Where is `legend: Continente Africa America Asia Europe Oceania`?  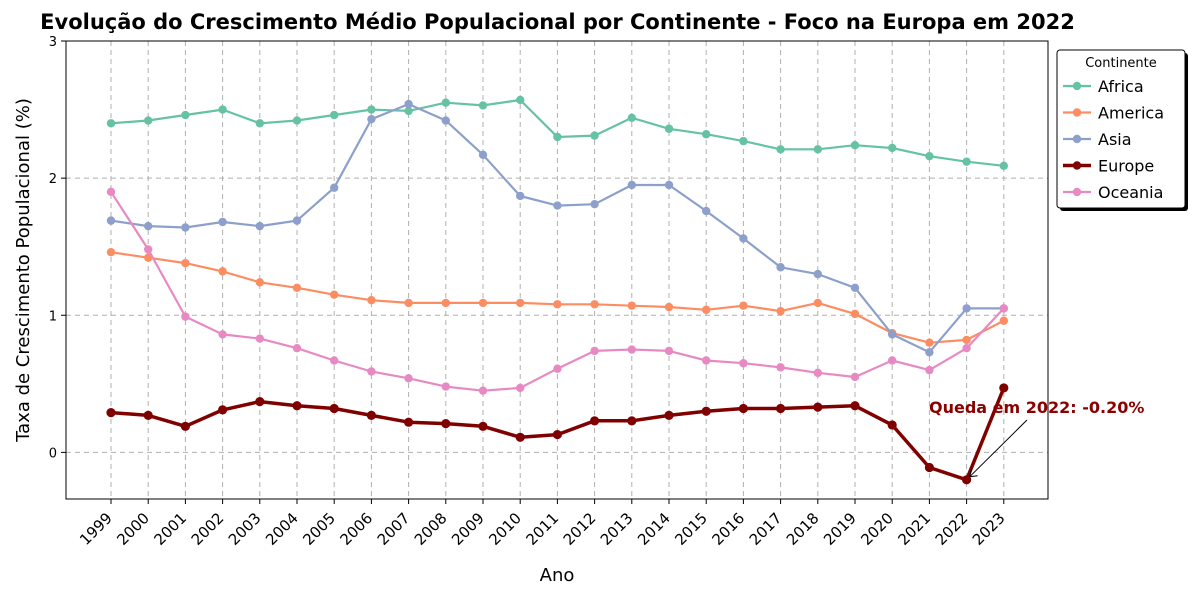 legend: Continente Africa America Asia Europe Oceania is located at coordinates (1122, 130).